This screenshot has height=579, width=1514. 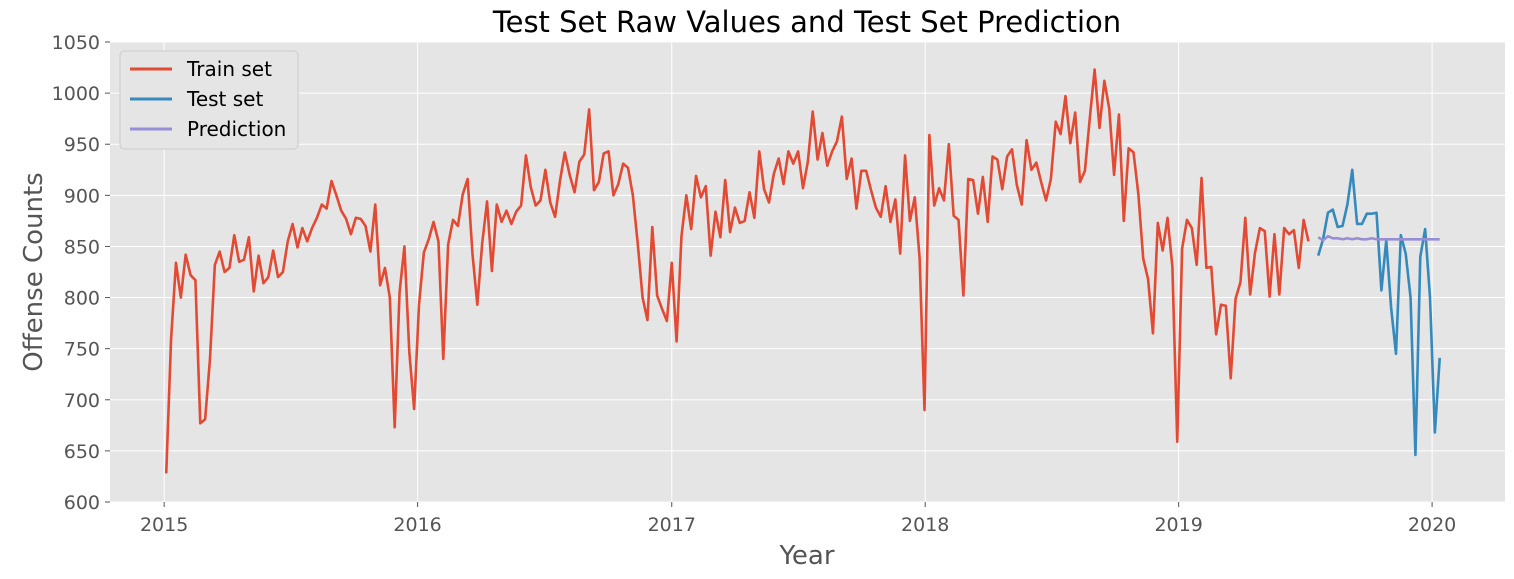 I want to click on x-tick-label: 2020, so click(x=1432, y=525).